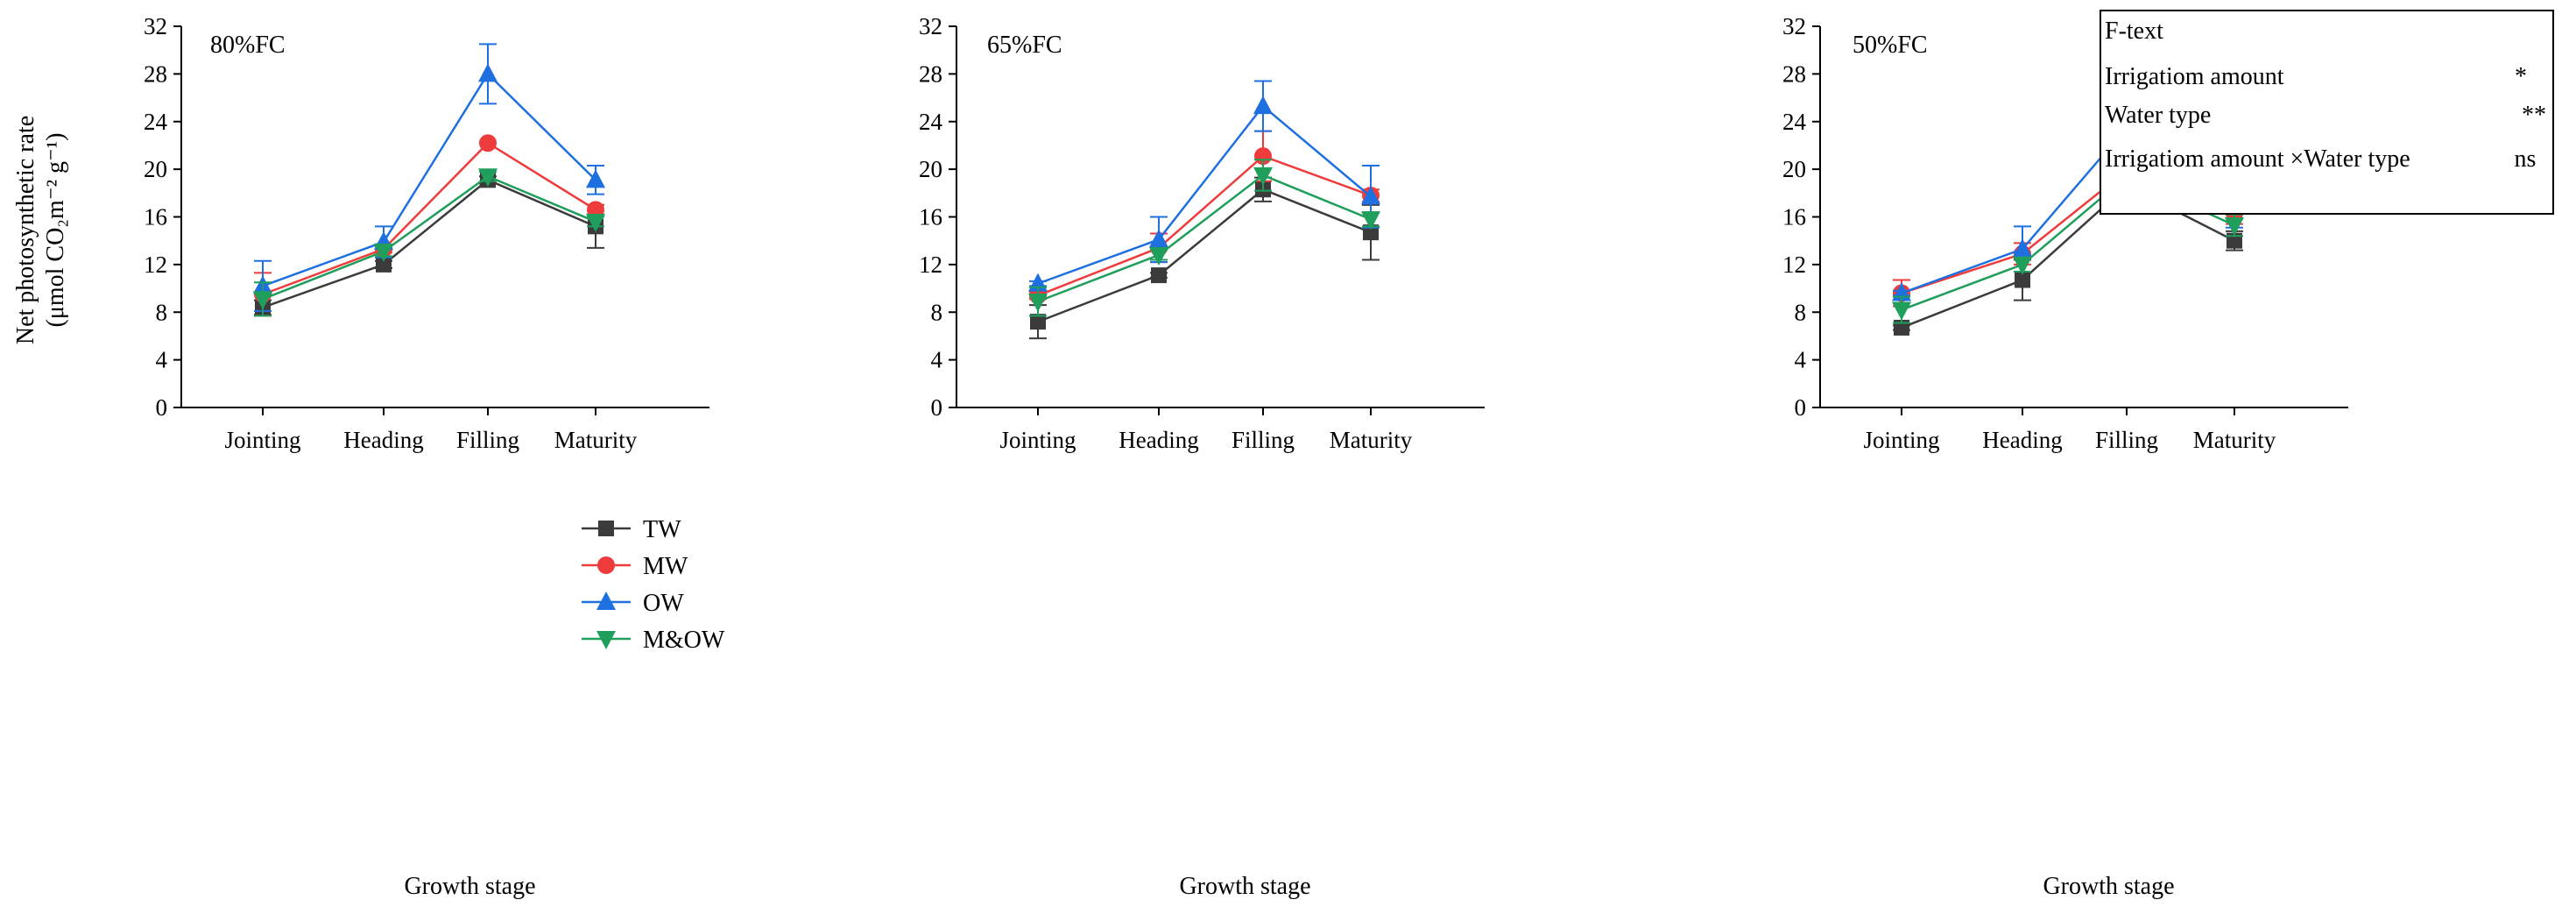 The height and width of the screenshot is (914, 2576). I want to click on series-ow, so click(429, 178).